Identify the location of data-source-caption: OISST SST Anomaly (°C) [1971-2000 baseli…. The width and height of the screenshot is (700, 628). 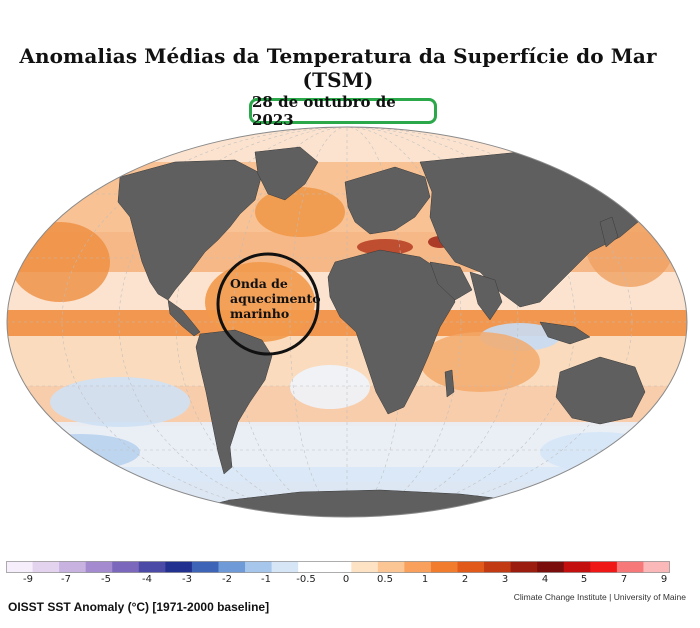
(139, 607).